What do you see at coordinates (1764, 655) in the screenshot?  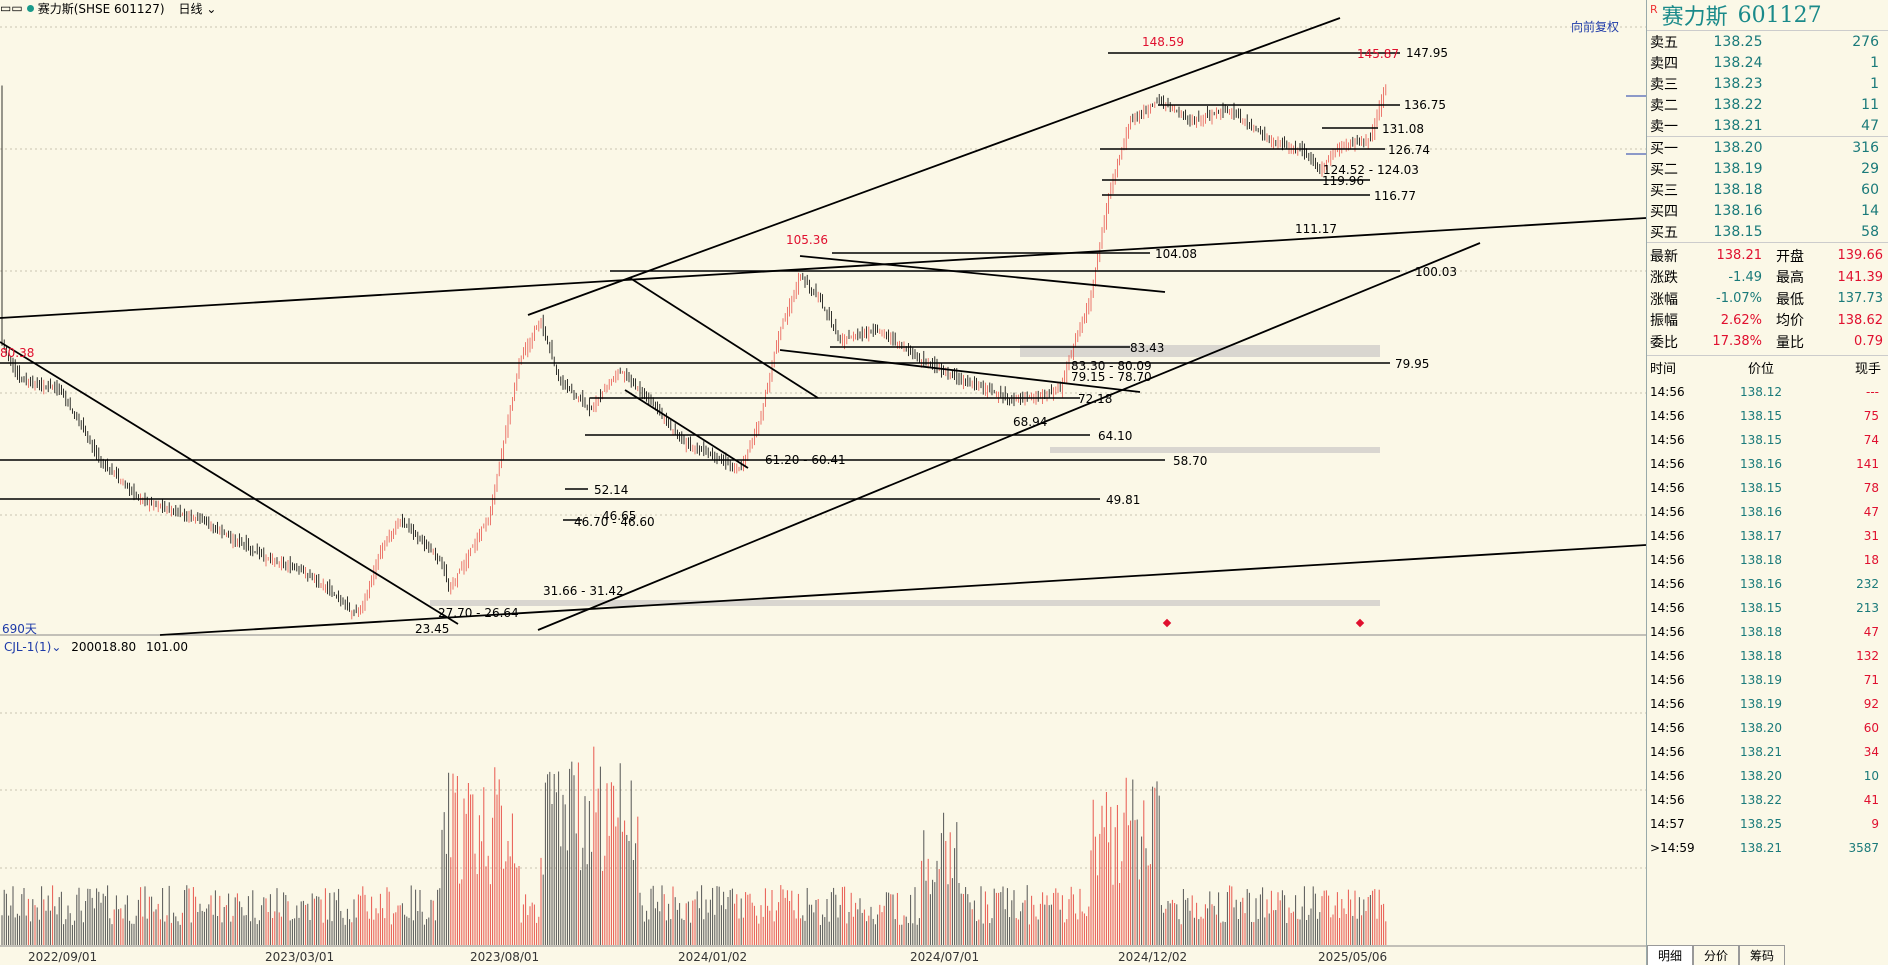 I see `tick-row: 14:56 138.18 132` at bounding box center [1764, 655].